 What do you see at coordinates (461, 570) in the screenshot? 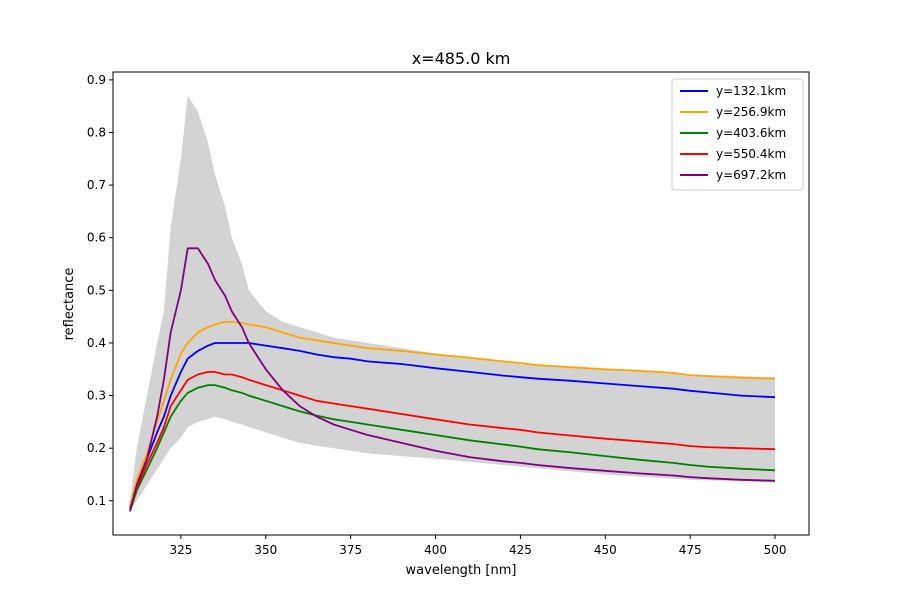
I see `x-axis-label: wavelength [nm]` at bounding box center [461, 570].